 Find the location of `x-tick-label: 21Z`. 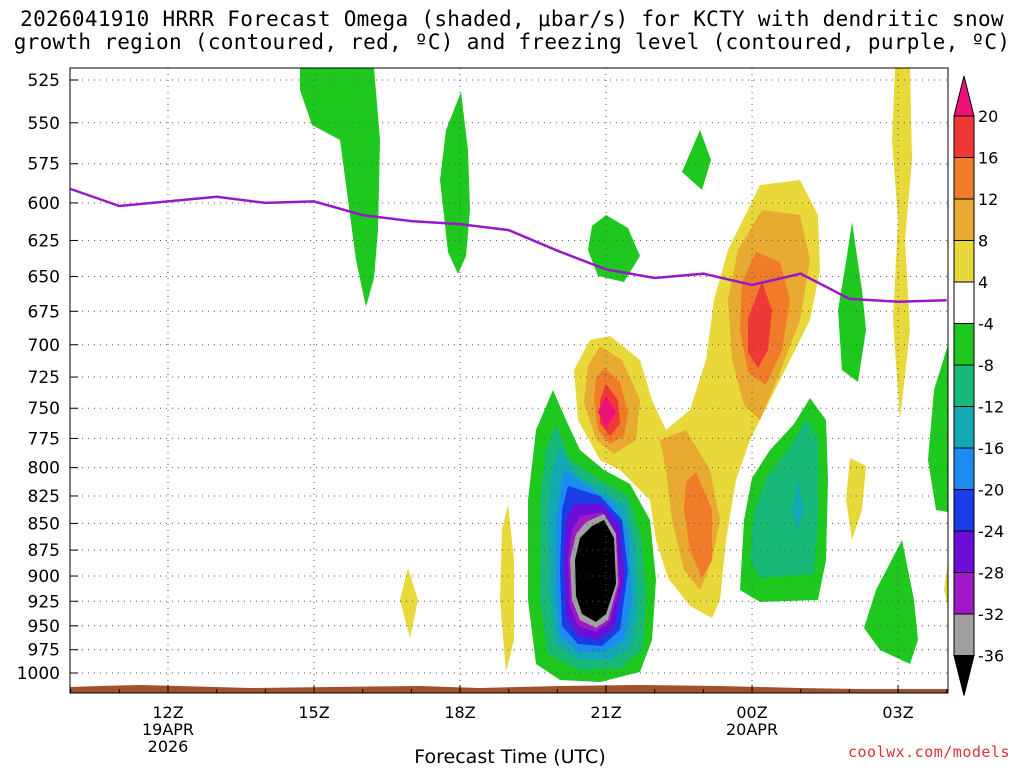

x-tick-label: 21Z is located at coordinates (605, 712).